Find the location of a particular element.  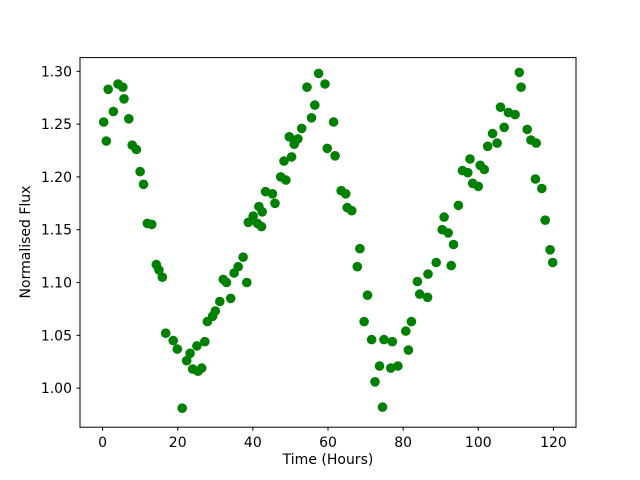

y-tick-label: 1.10 is located at coordinates (56, 284).